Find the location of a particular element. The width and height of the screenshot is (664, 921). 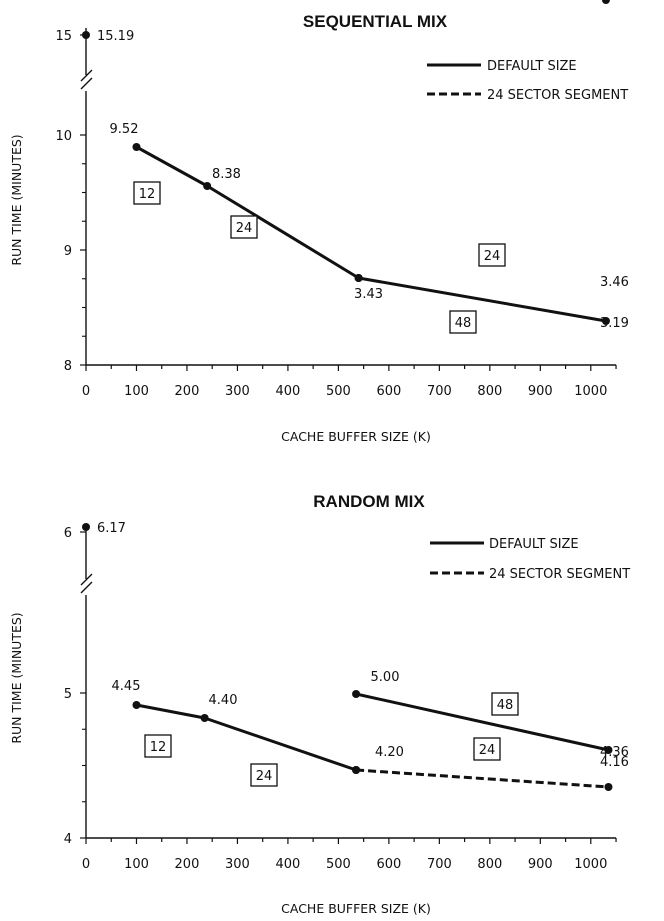

chart-2-data-label: 6.17 is located at coordinates (111, 528).